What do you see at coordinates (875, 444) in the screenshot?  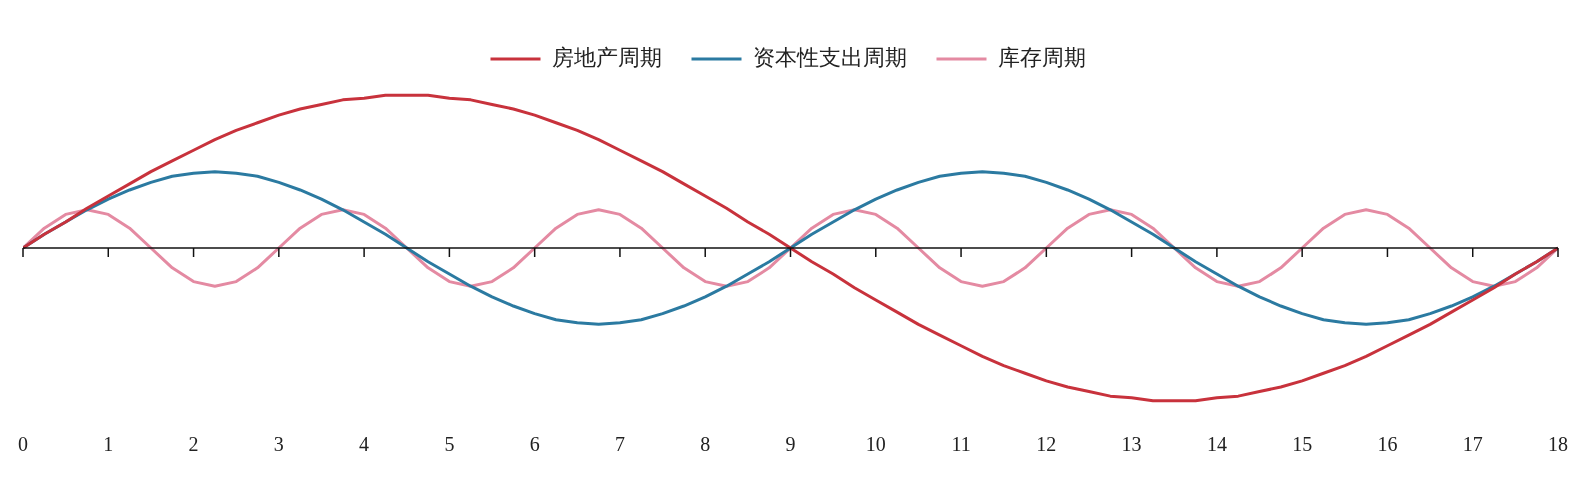 I see `x-tick-label: 10` at bounding box center [875, 444].